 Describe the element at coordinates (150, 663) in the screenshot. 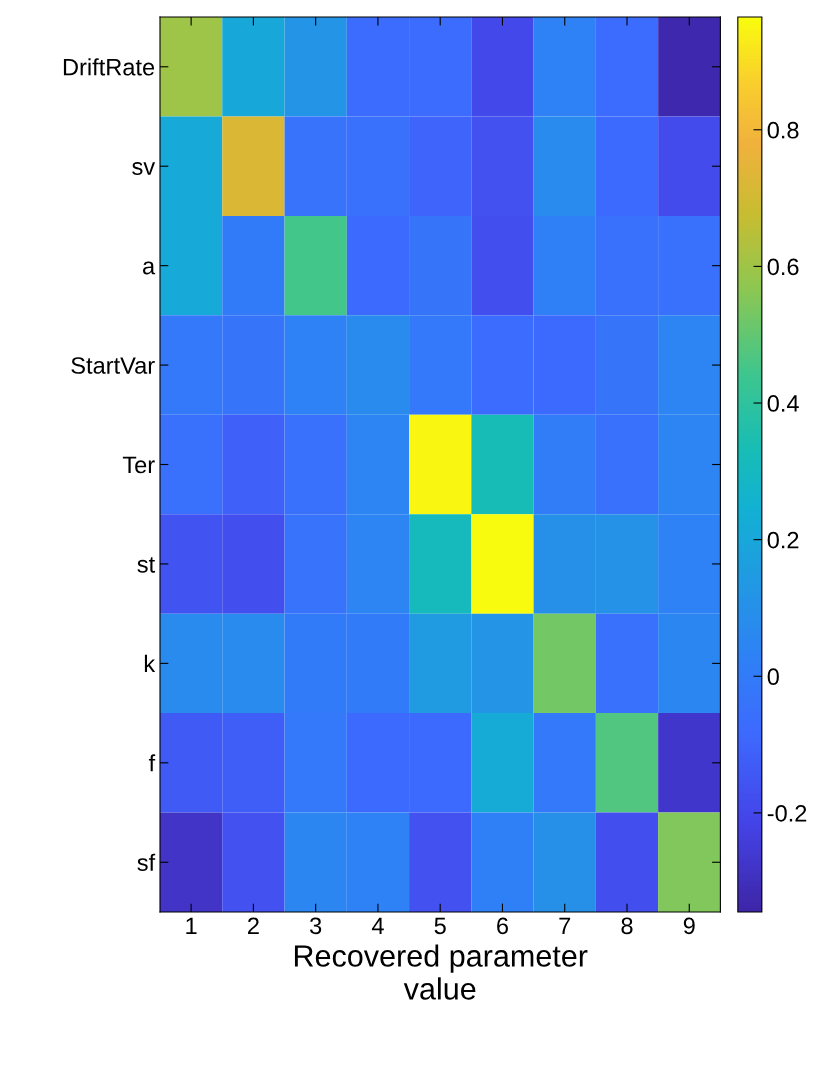

I see `y-tick-label: k` at that location.